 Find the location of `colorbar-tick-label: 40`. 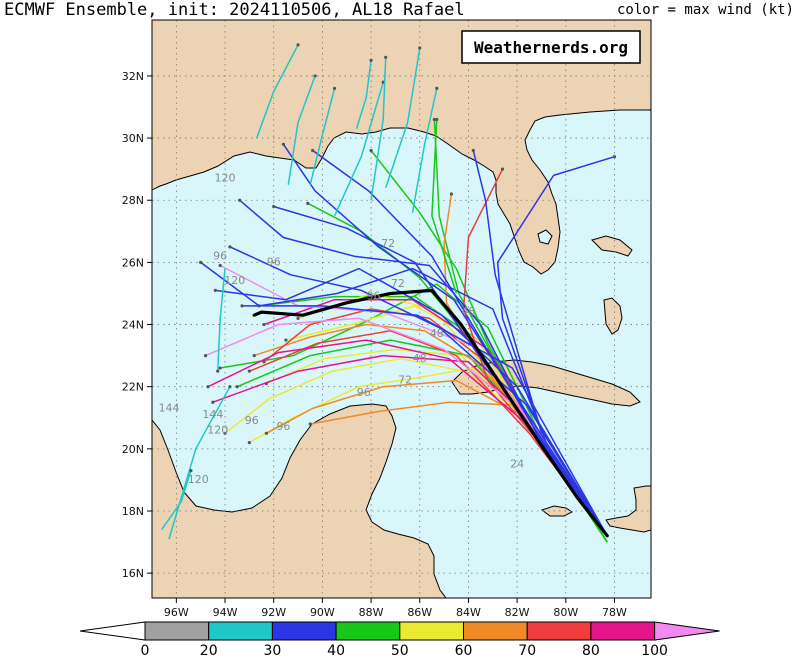

colorbar-tick-label: 40 is located at coordinates (336, 651).